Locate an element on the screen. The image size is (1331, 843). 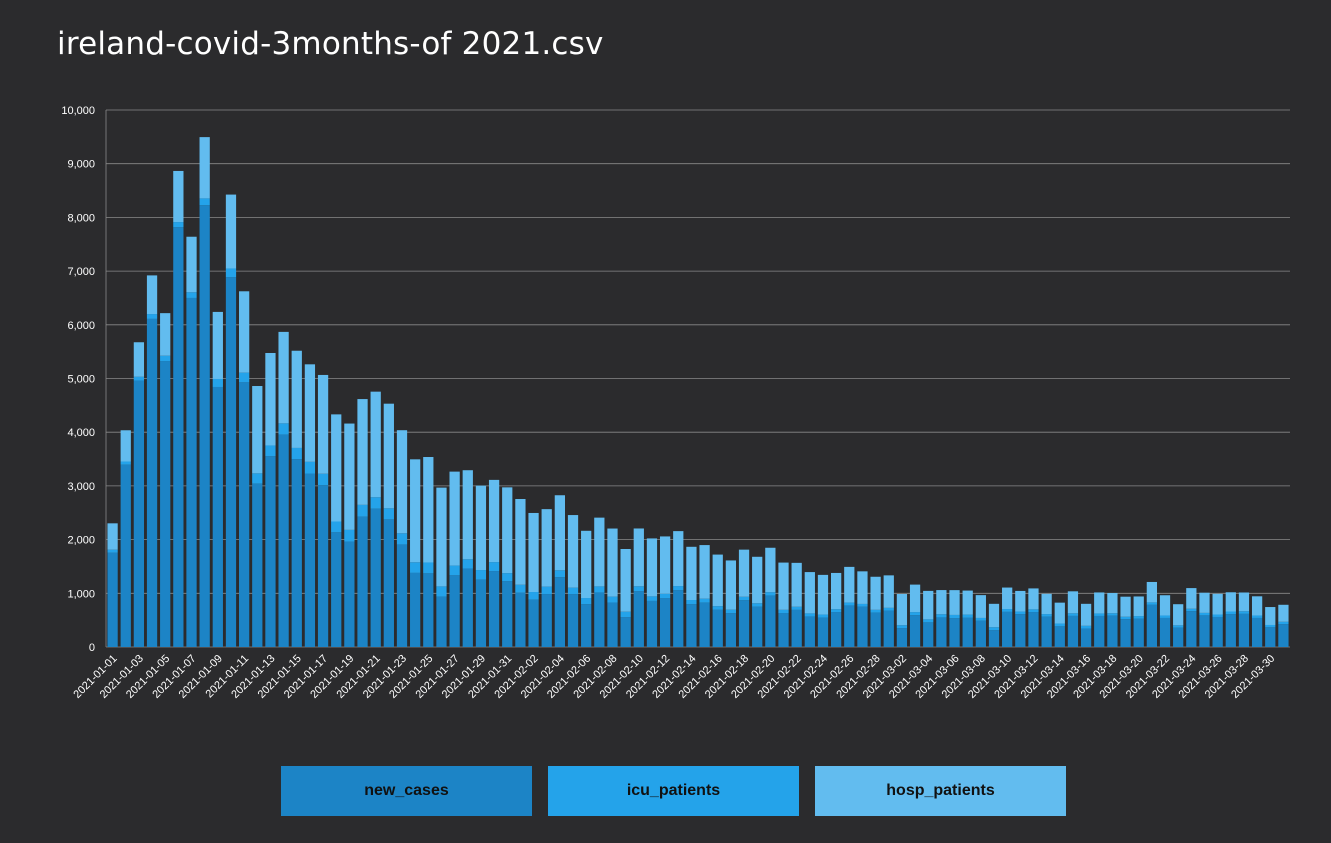
y-tick-label: 3,000 is located at coordinates (81, 487).